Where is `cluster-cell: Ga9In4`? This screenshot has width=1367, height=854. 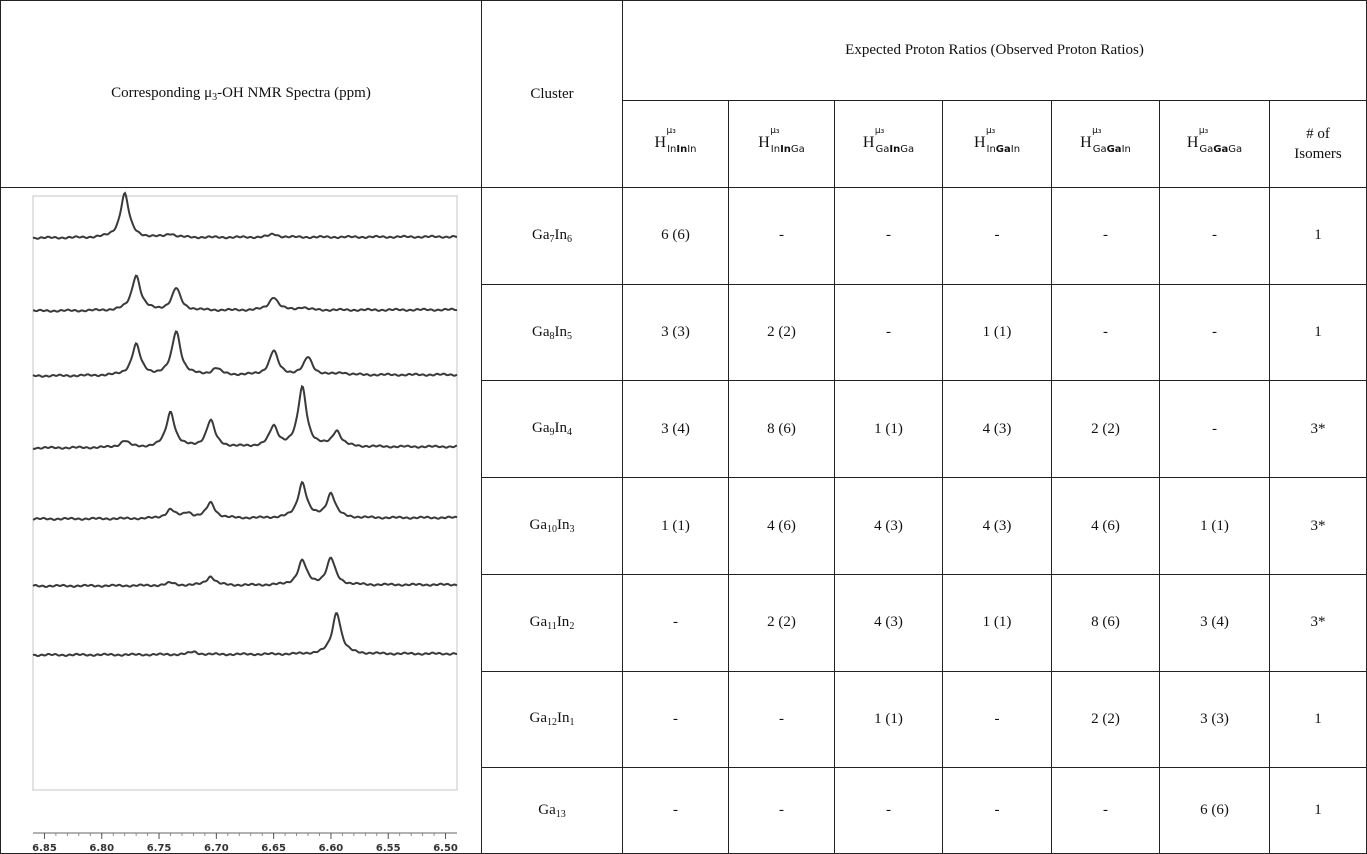 cluster-cell: Ga9In4 is located at coordinates (552, 429).